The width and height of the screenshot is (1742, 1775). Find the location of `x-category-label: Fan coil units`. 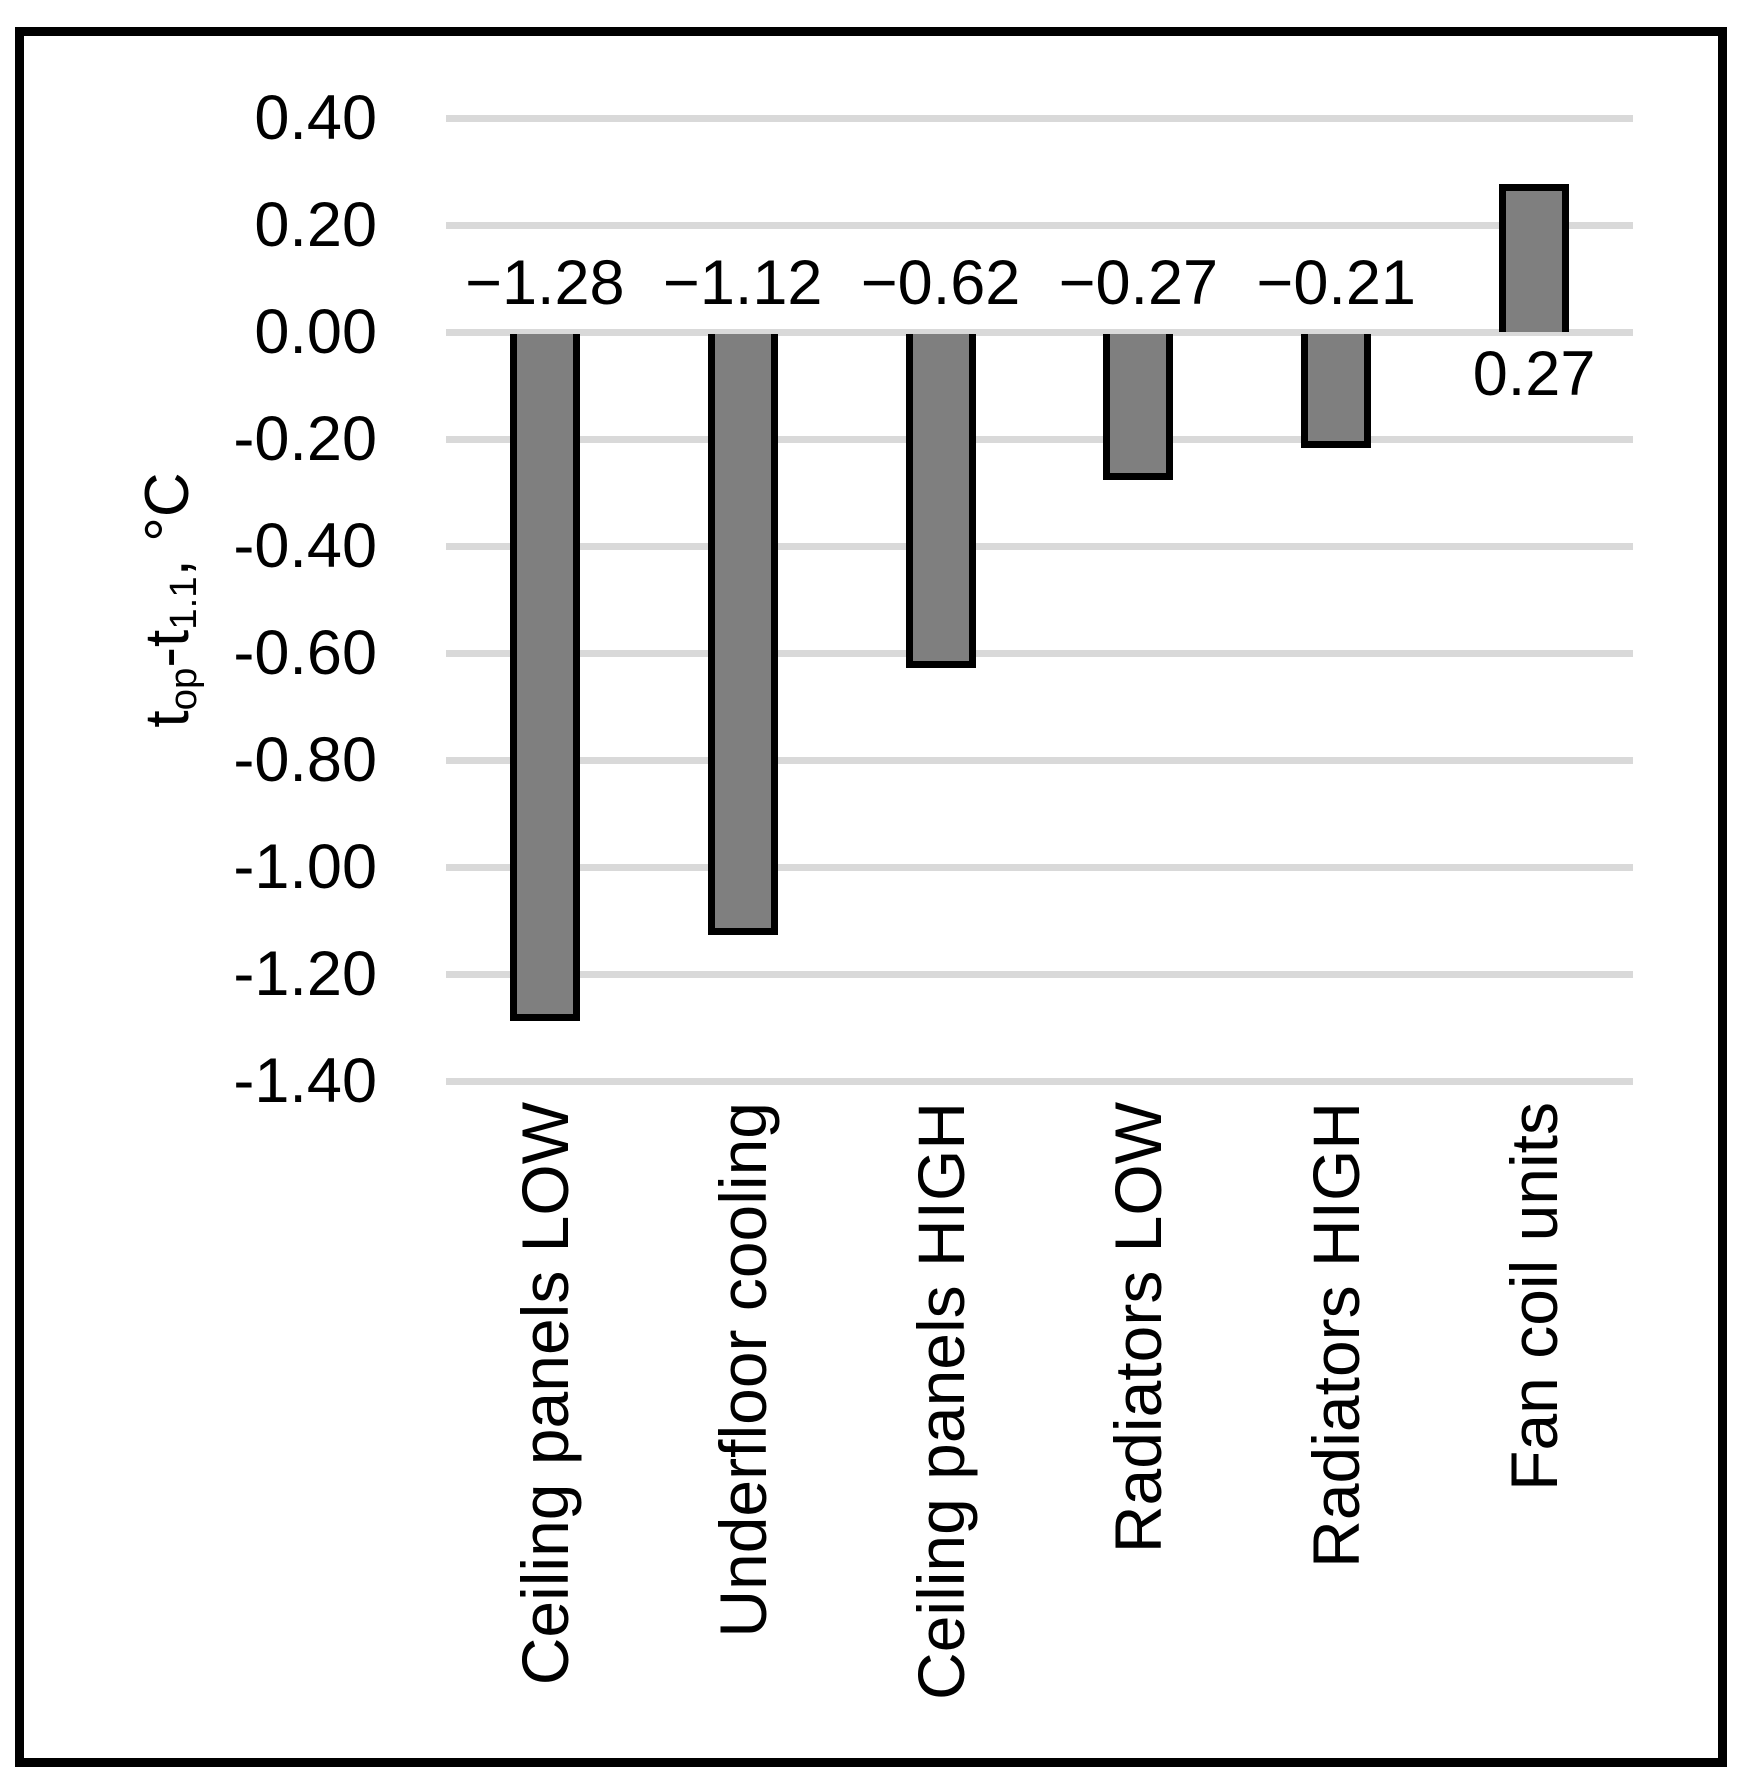

x-category-label: Fan coil units is located at coordinates (1534, 1296).